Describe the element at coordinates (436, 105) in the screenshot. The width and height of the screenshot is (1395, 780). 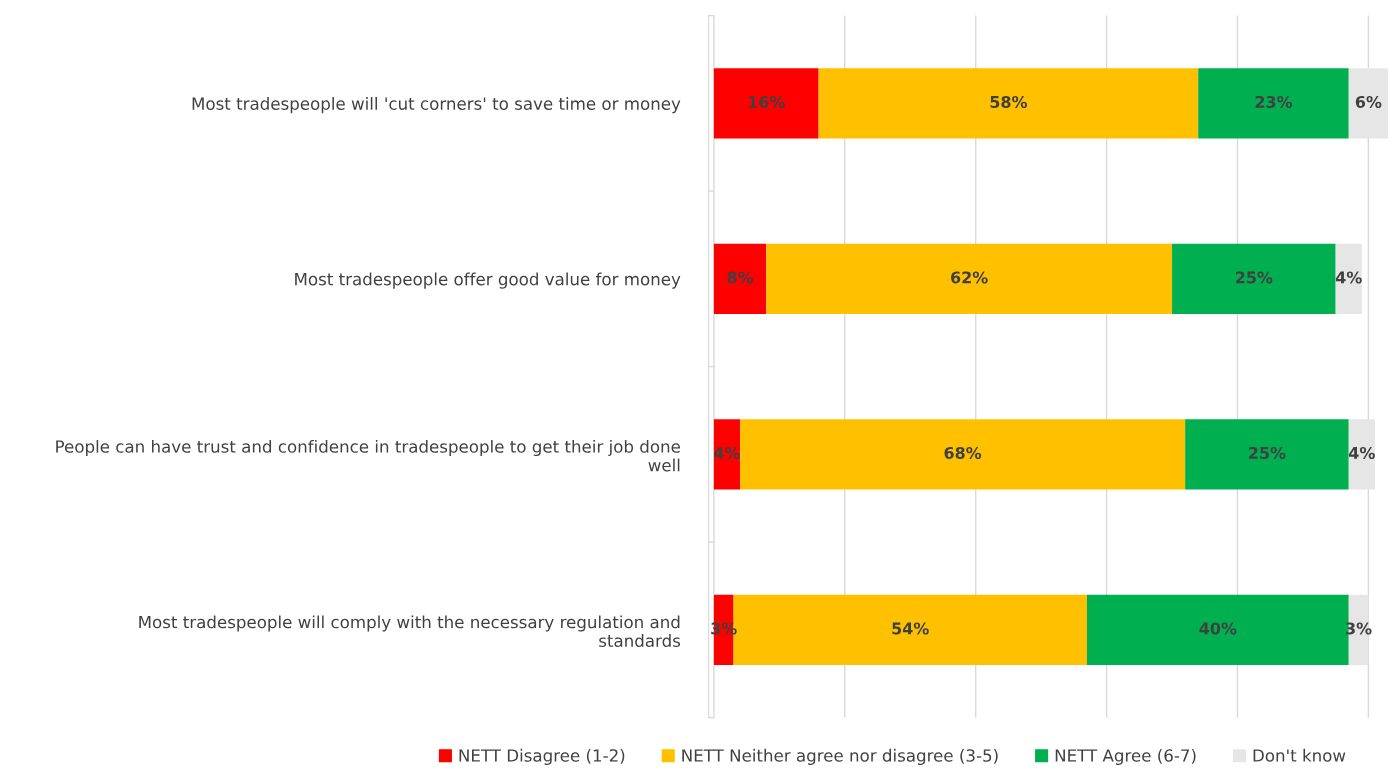
I see `y-tick-label: Most tradespeople will 'cut corners' to save time or money` at that location.